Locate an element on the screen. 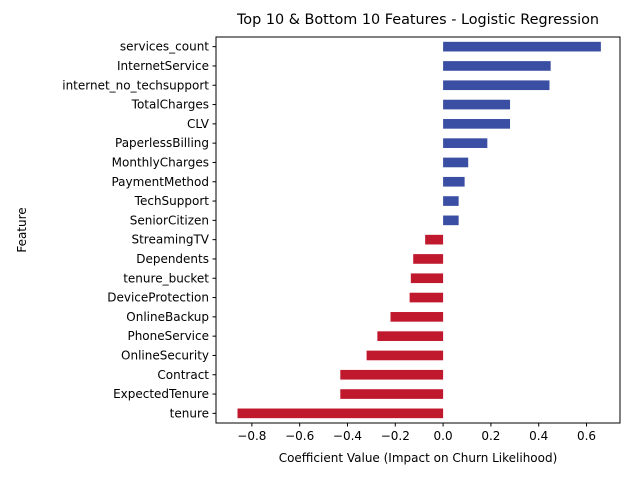 This screenshot has height=484, width=640. bar-StreamingTV is located at coordinates (434, 239).